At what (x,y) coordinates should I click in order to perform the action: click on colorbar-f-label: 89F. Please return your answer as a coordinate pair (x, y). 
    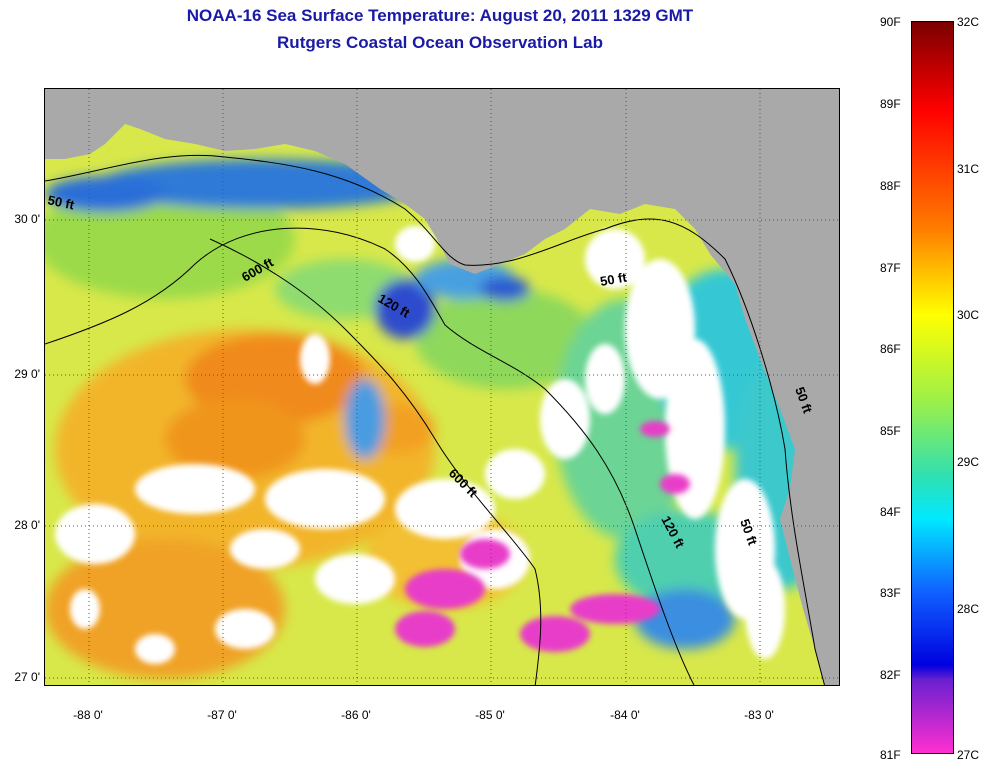
    Looking at the image, I should click on (890, 104).